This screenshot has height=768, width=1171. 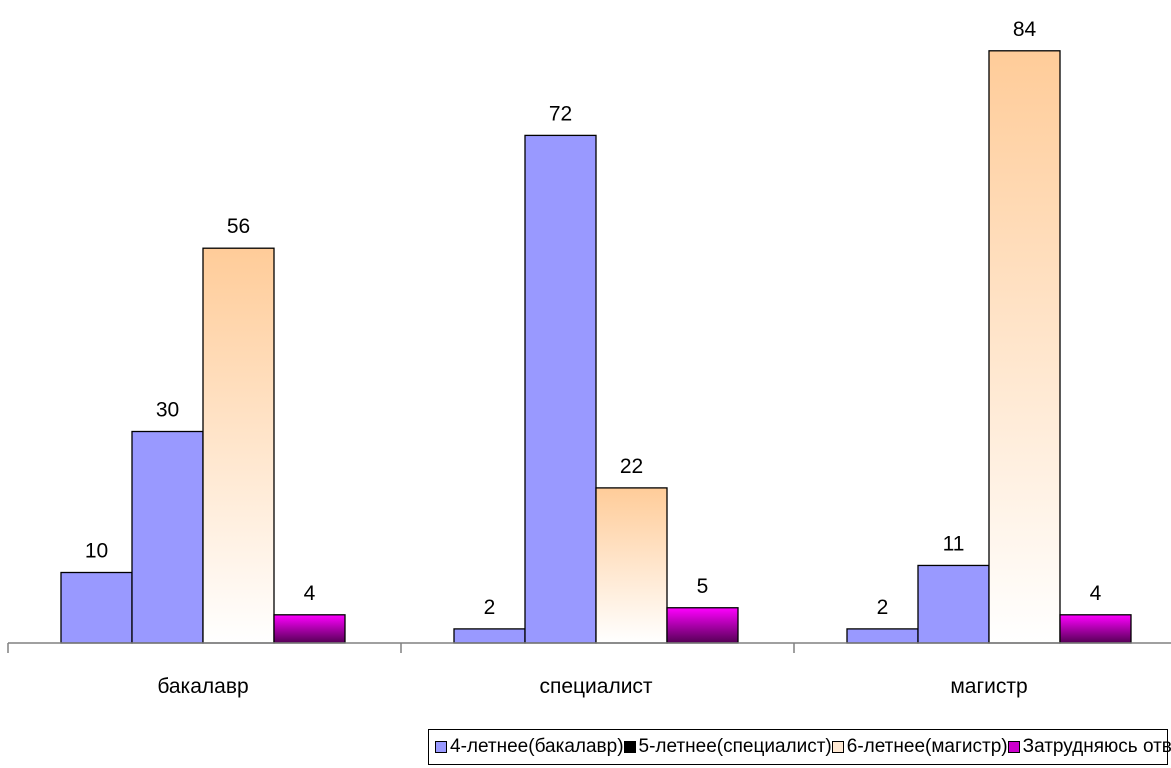 I want to click on legend-item-5-year: 5-летнее(специалист), so click(x=727, y=747).